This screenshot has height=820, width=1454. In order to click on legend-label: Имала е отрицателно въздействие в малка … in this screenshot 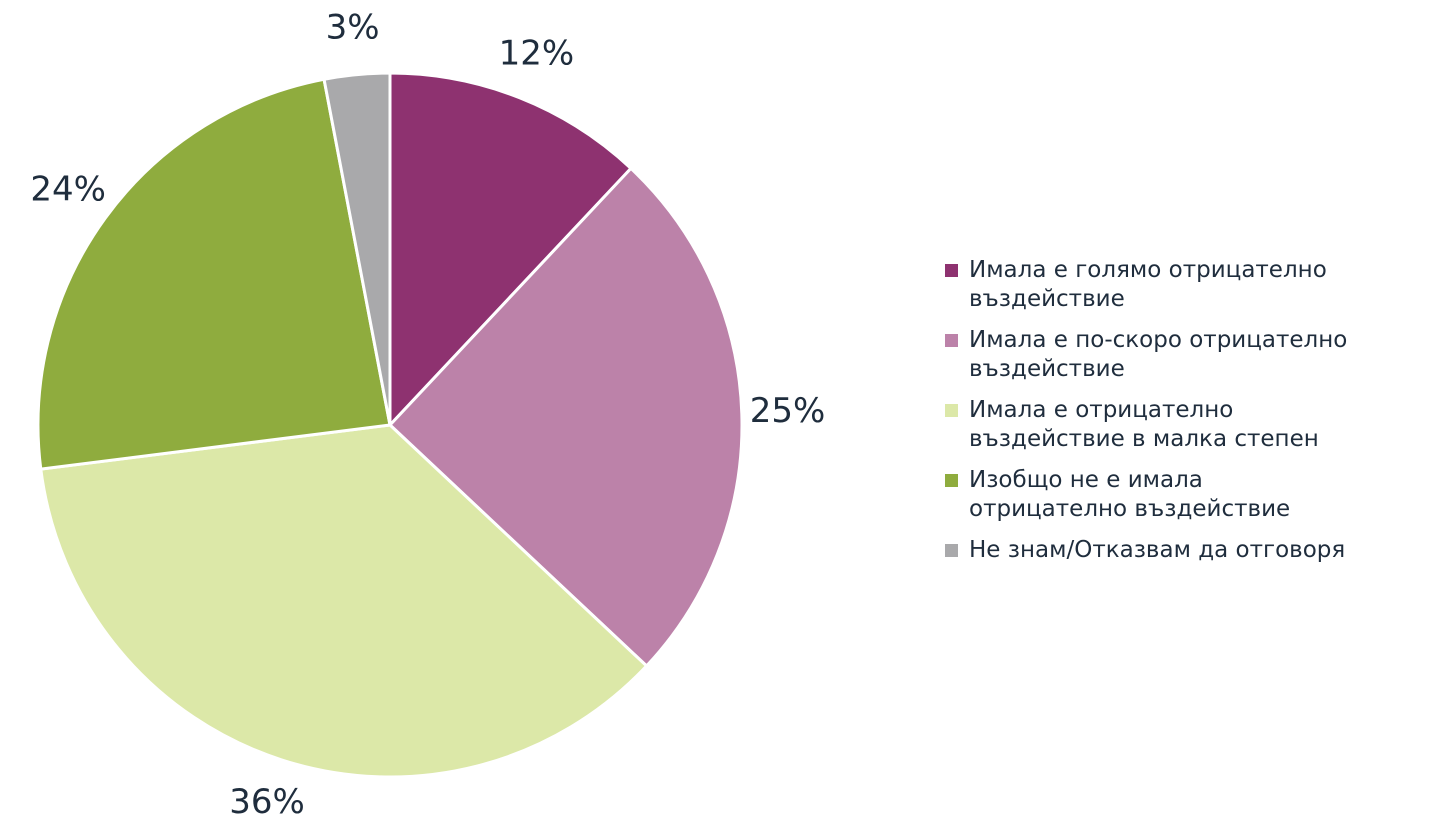, I will do `click(1144, 424)`.